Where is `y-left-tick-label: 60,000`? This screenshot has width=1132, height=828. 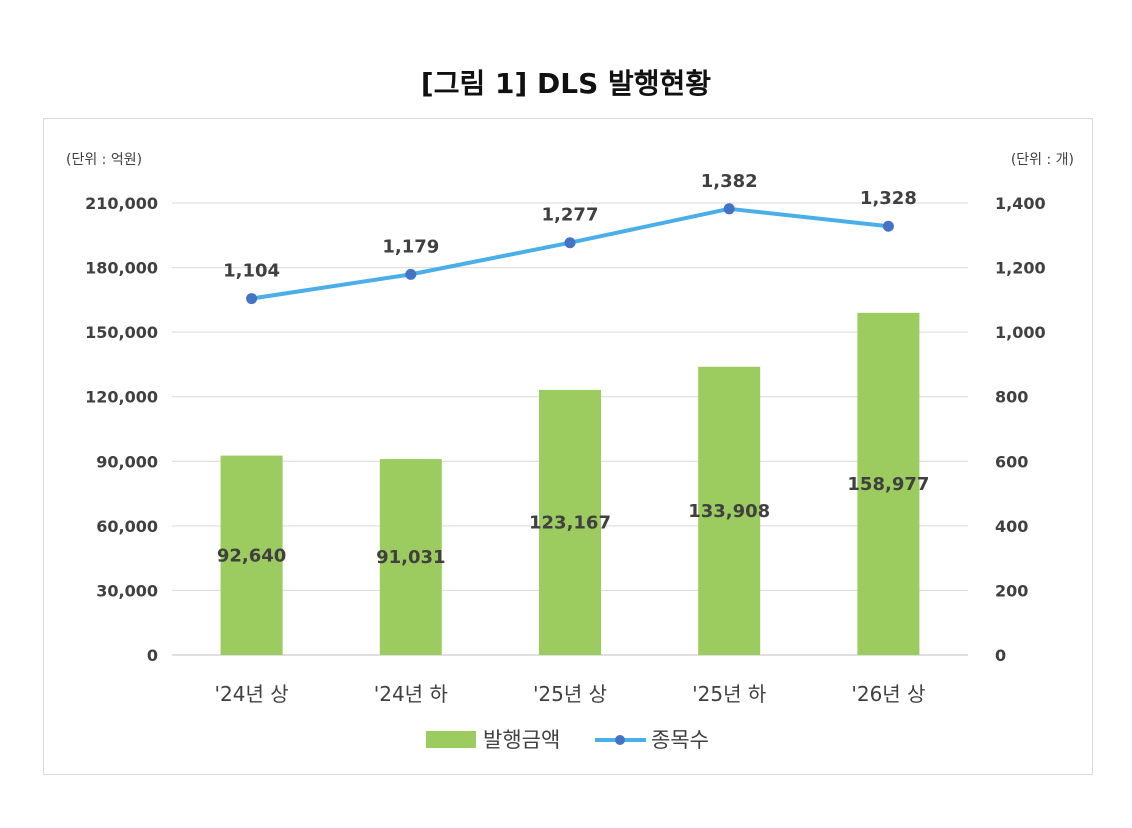
y-left-tick-label: 60,000 is located at coordinates (127, 526).